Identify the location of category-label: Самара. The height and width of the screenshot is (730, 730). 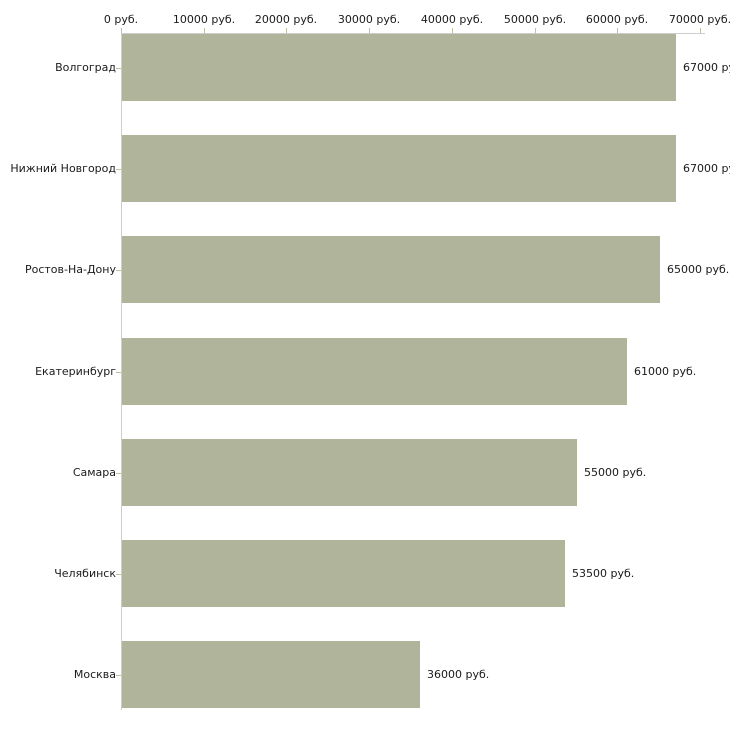
(94, 472).